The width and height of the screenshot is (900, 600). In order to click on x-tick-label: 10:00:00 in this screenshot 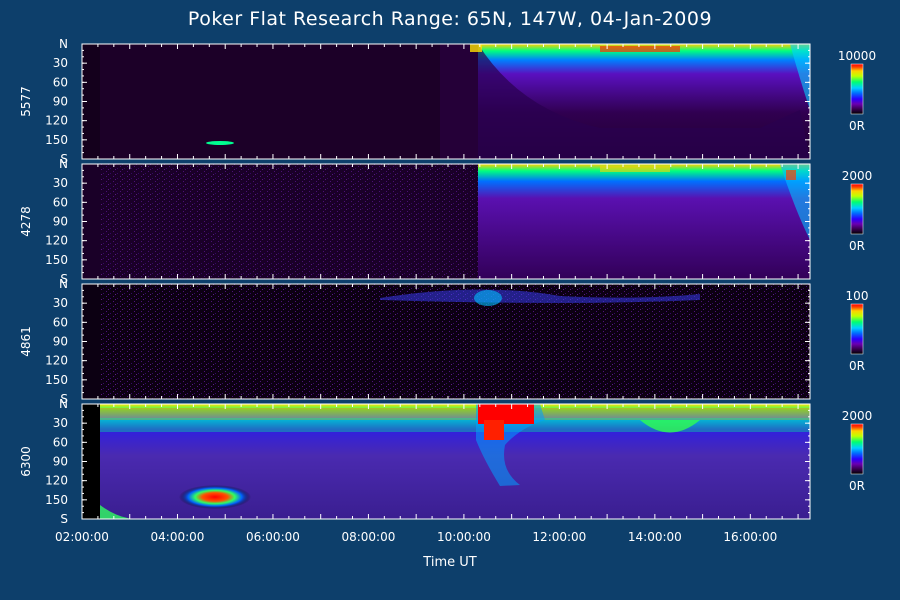, I will do `click(464, 537)`.